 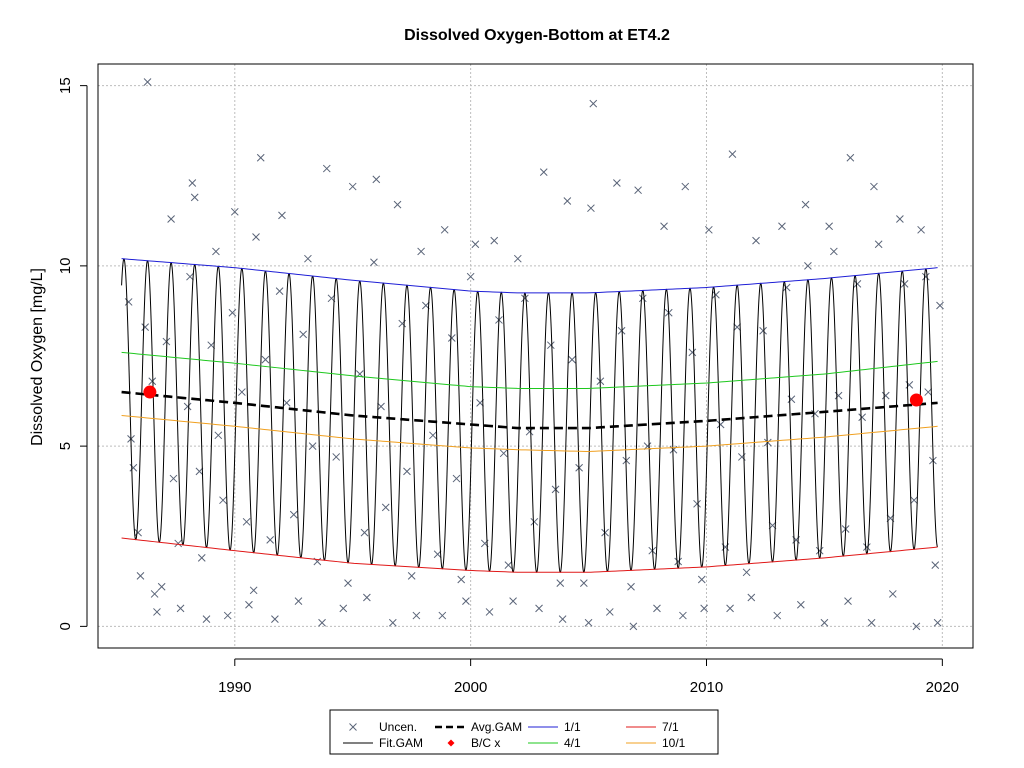 What do you see at coordinates (942, 687) in the screenshot?
I see `x-tick-label: 2020` at bounding box center [942, 687].